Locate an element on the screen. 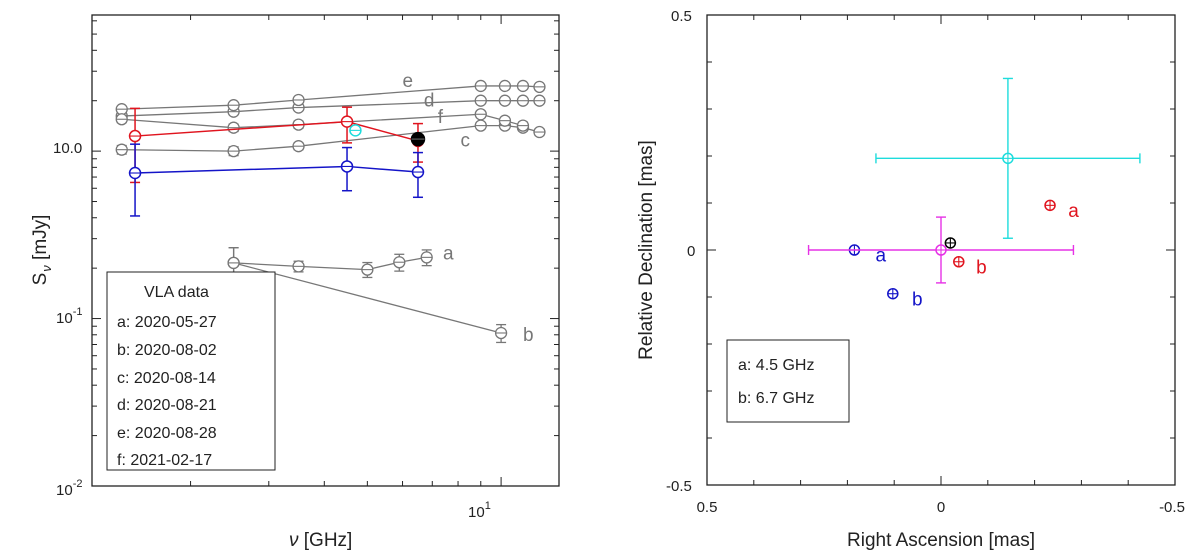 The image size is (1200, 558). sed-y-axis-label: Sν [mJy] is located at coordinates (42, 250).